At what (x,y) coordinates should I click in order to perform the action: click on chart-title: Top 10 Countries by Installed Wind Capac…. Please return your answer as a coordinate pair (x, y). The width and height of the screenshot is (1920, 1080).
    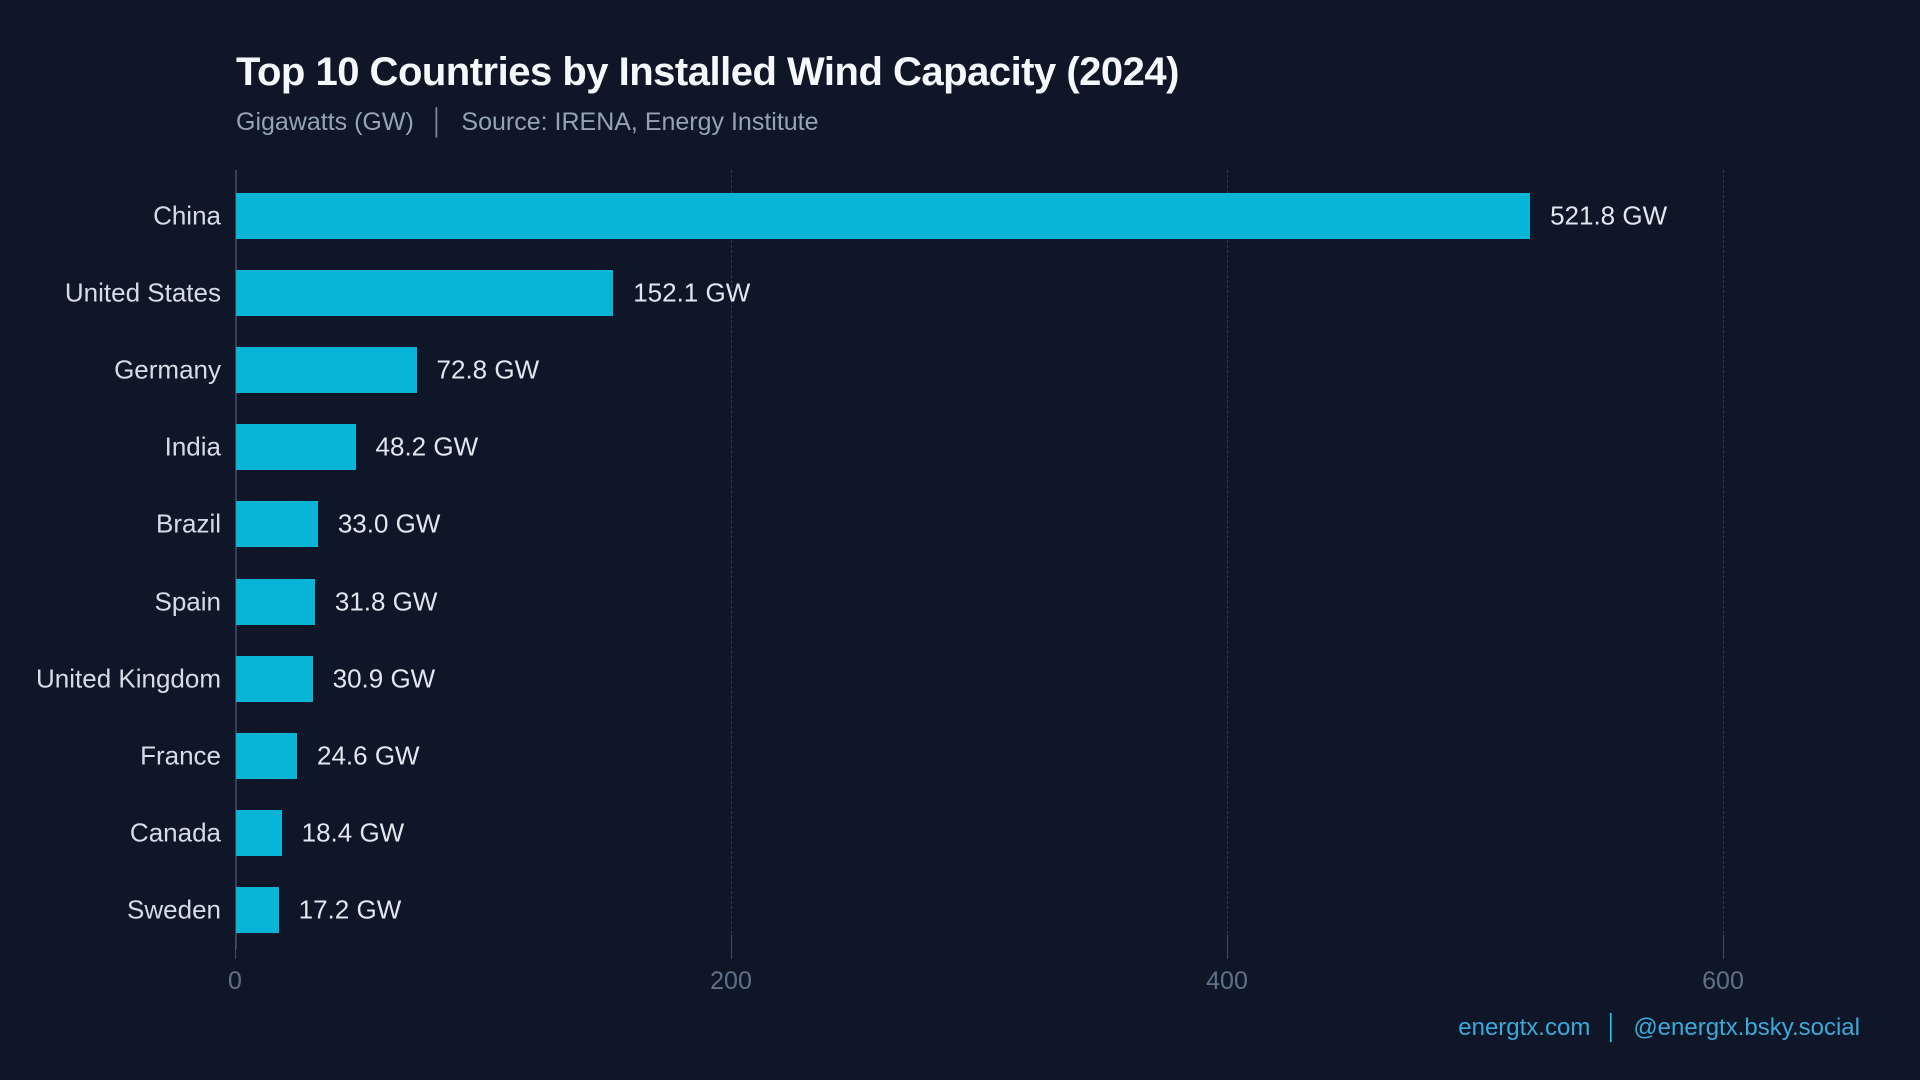
    Looking at the image, I should click on (708, 72).